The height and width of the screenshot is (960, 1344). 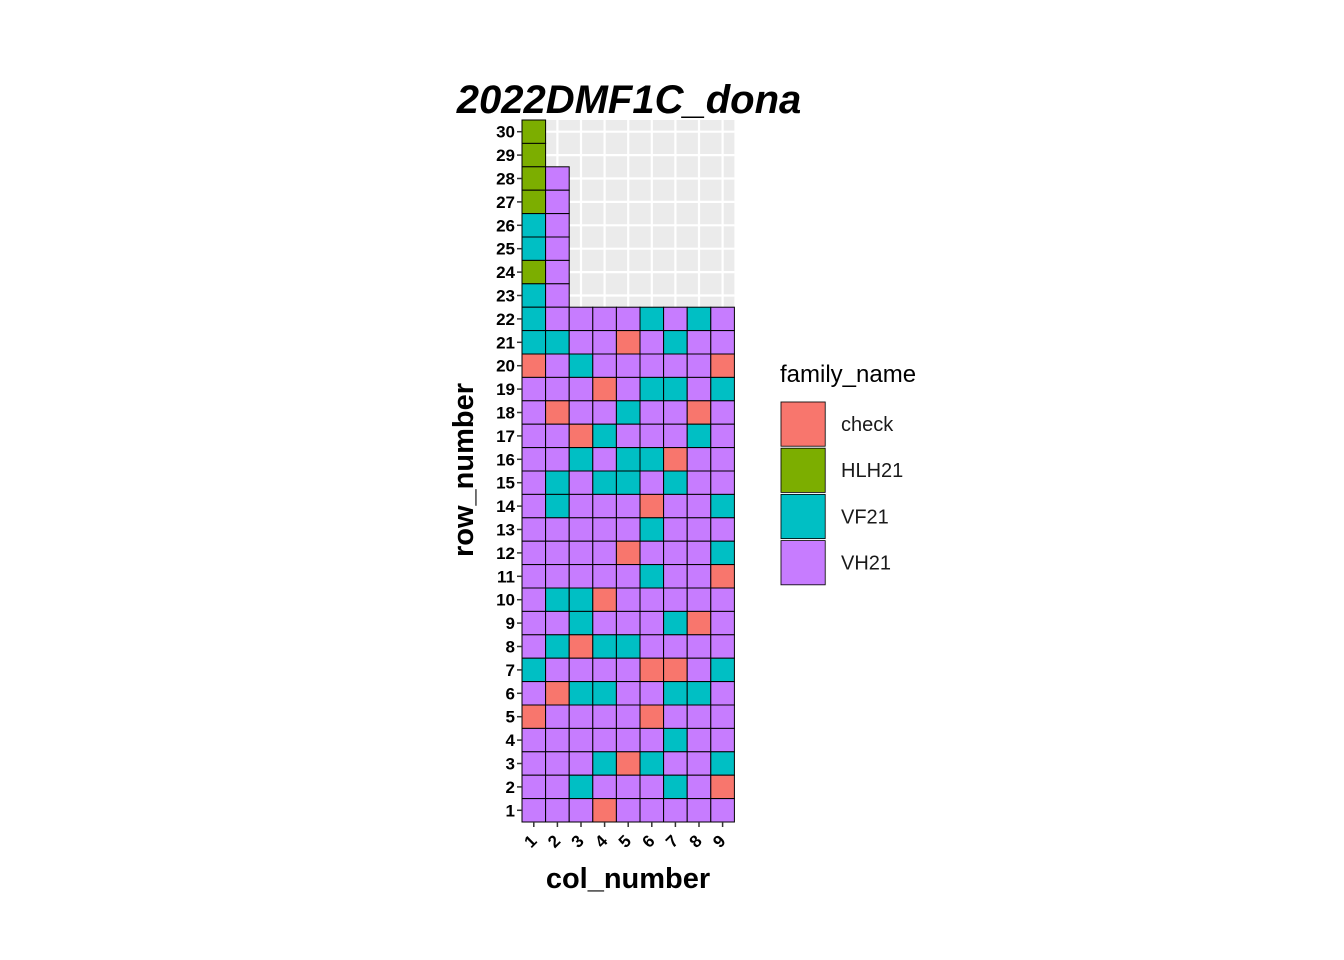 I want to click on y-tick-label: 21, so click(x=505, y=342).